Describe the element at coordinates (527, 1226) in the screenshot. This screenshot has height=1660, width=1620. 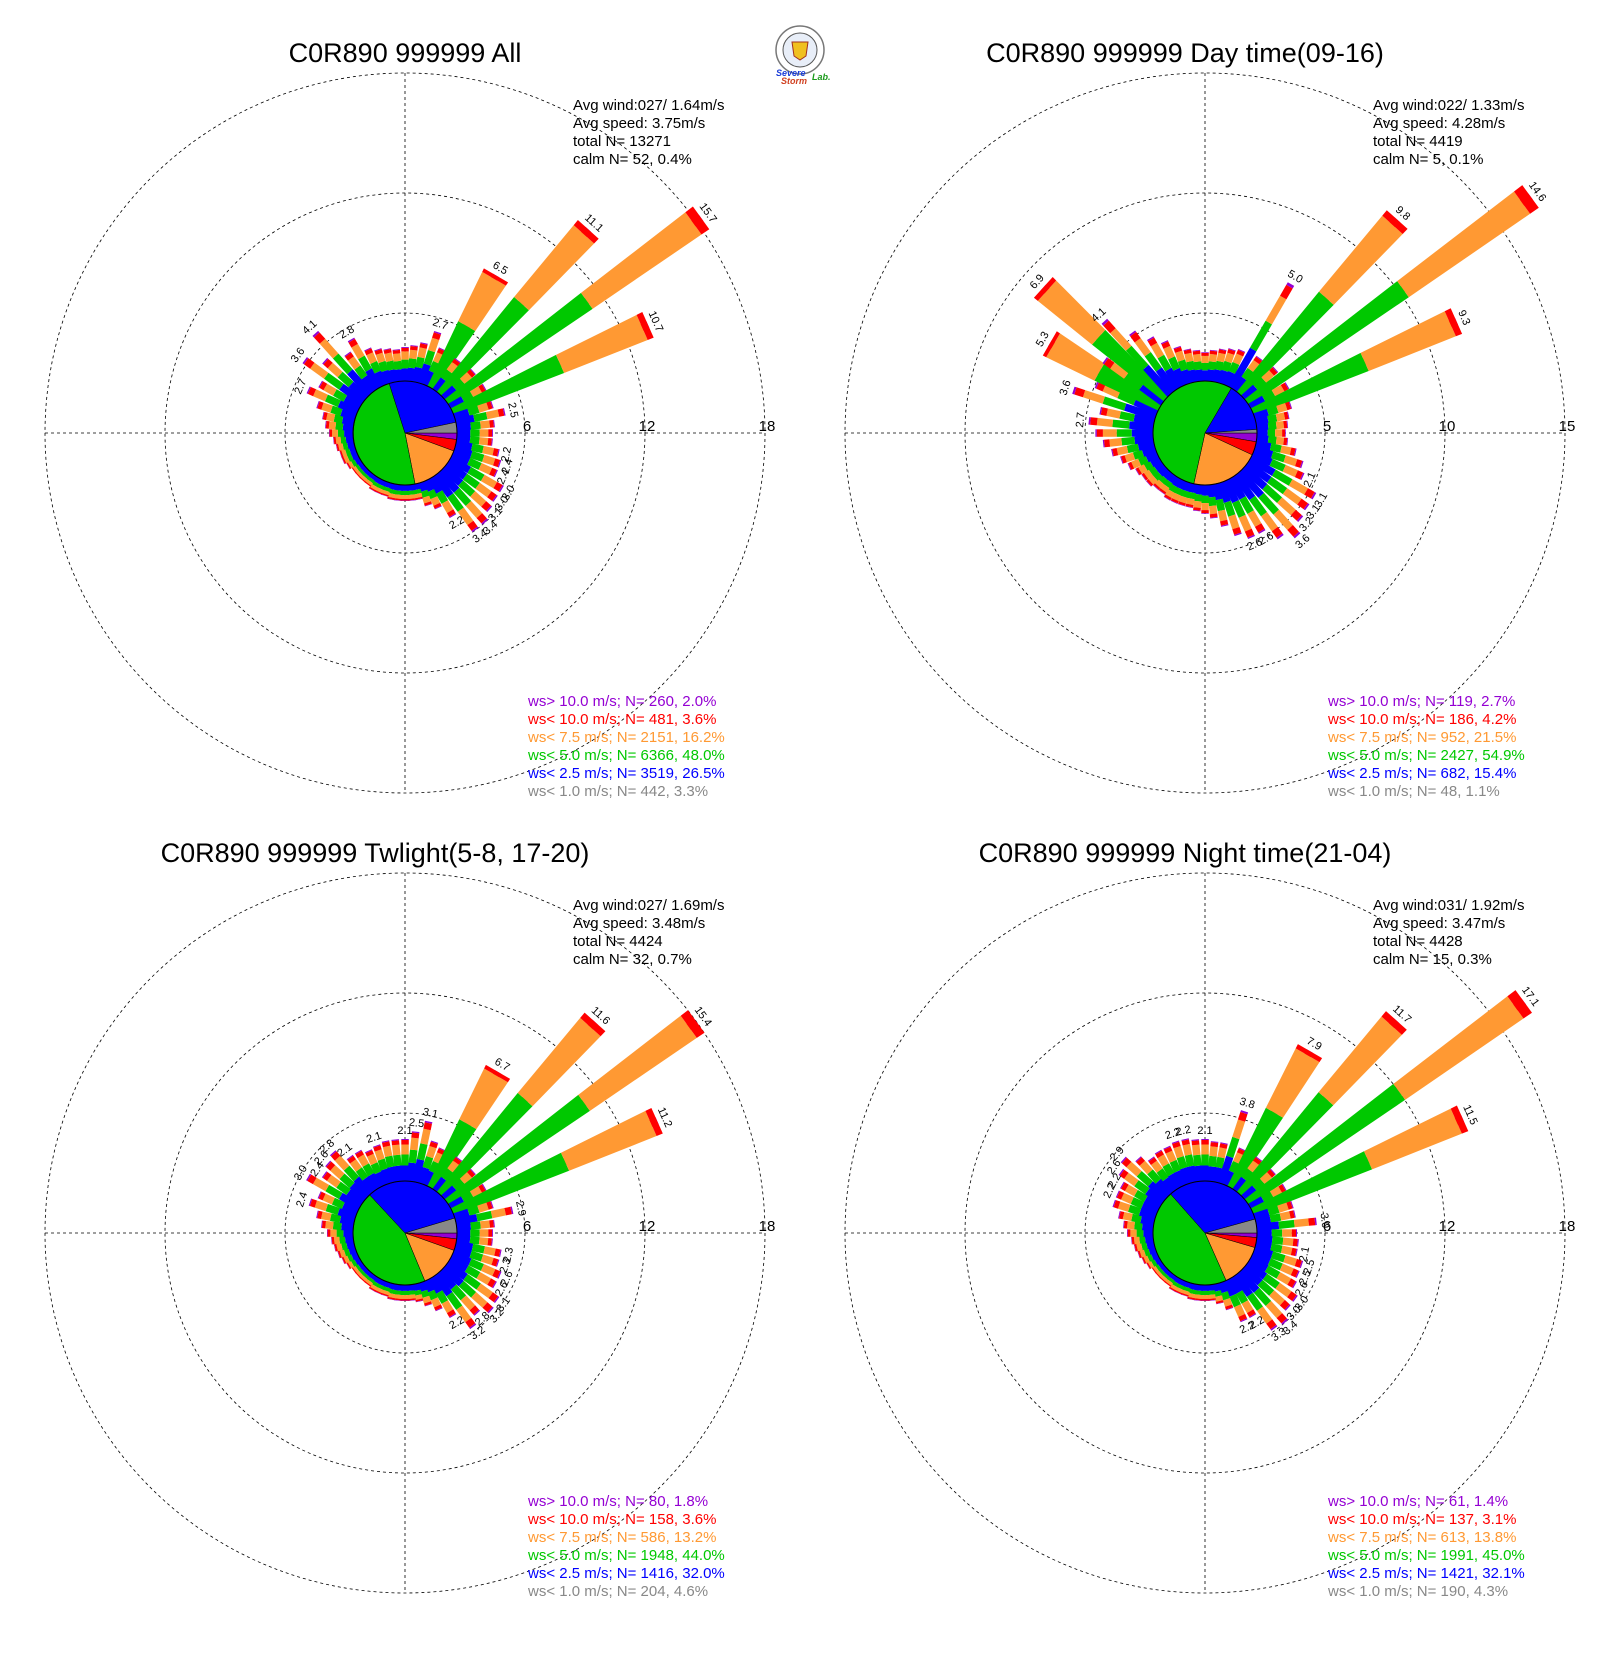
I see `ring-label-1: 6` at that location.